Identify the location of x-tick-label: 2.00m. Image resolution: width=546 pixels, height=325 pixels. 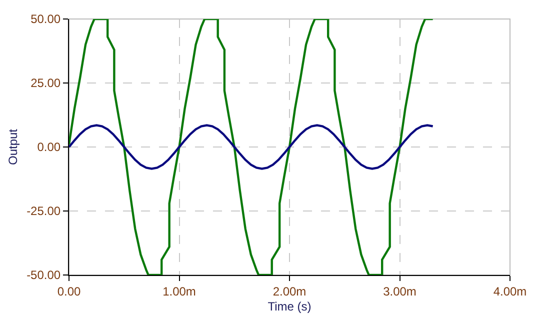
(289, 291).